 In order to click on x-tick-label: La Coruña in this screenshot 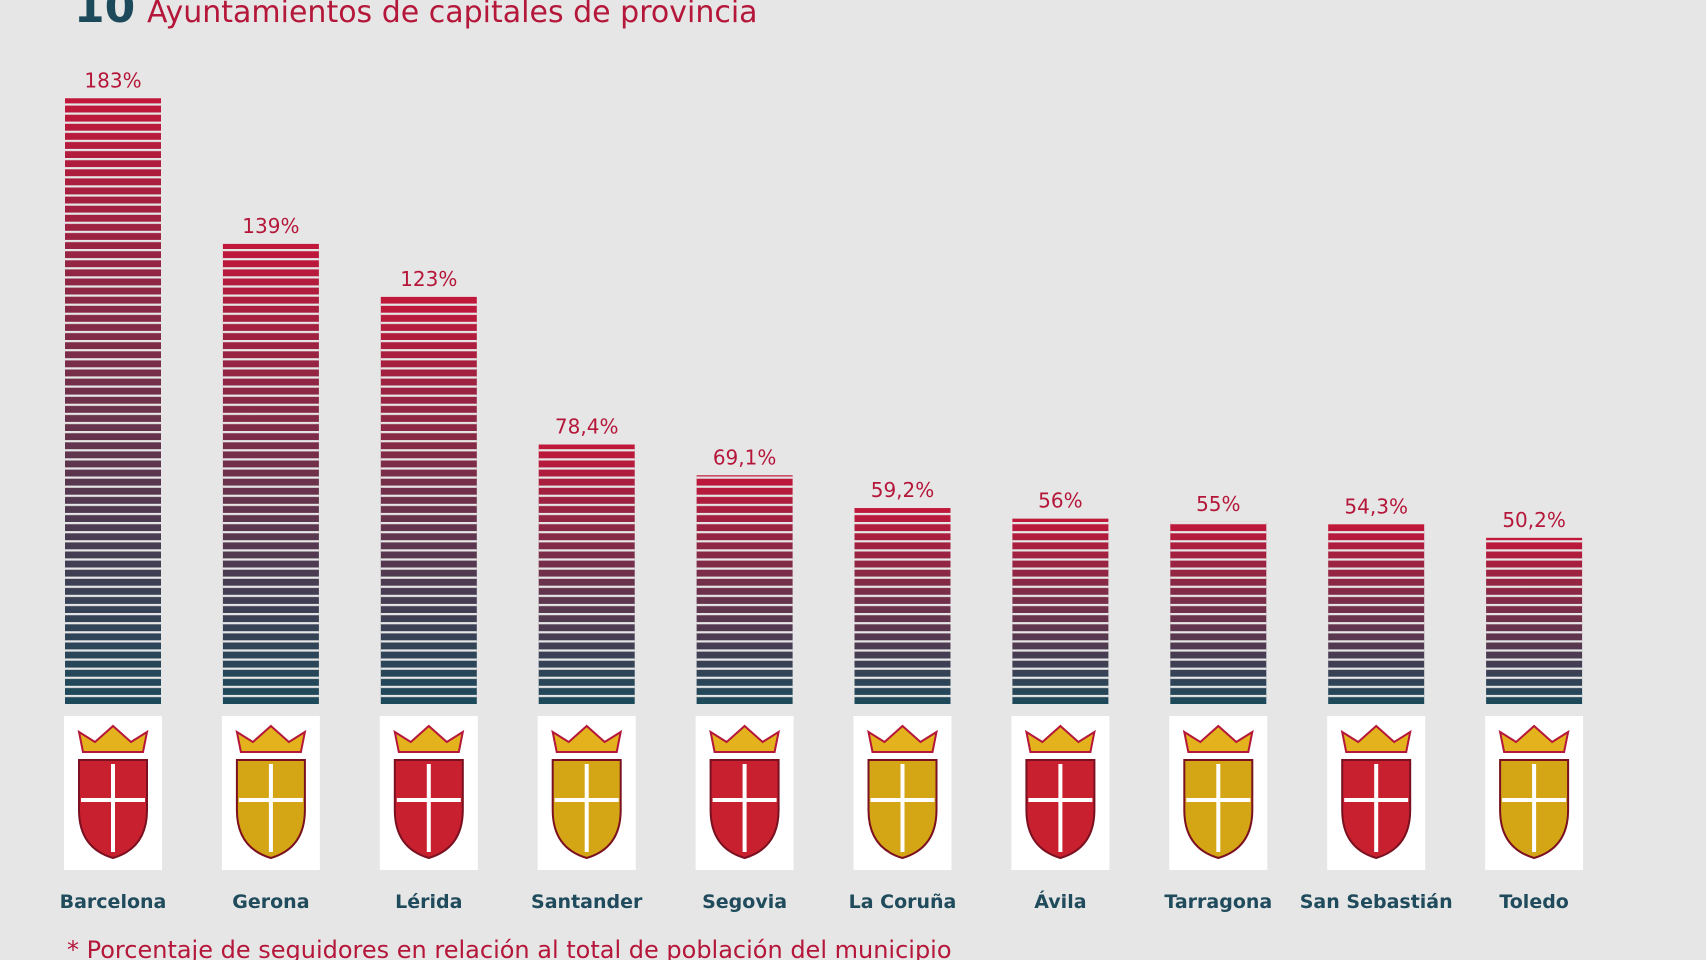, I will do `click(903, 902)`.